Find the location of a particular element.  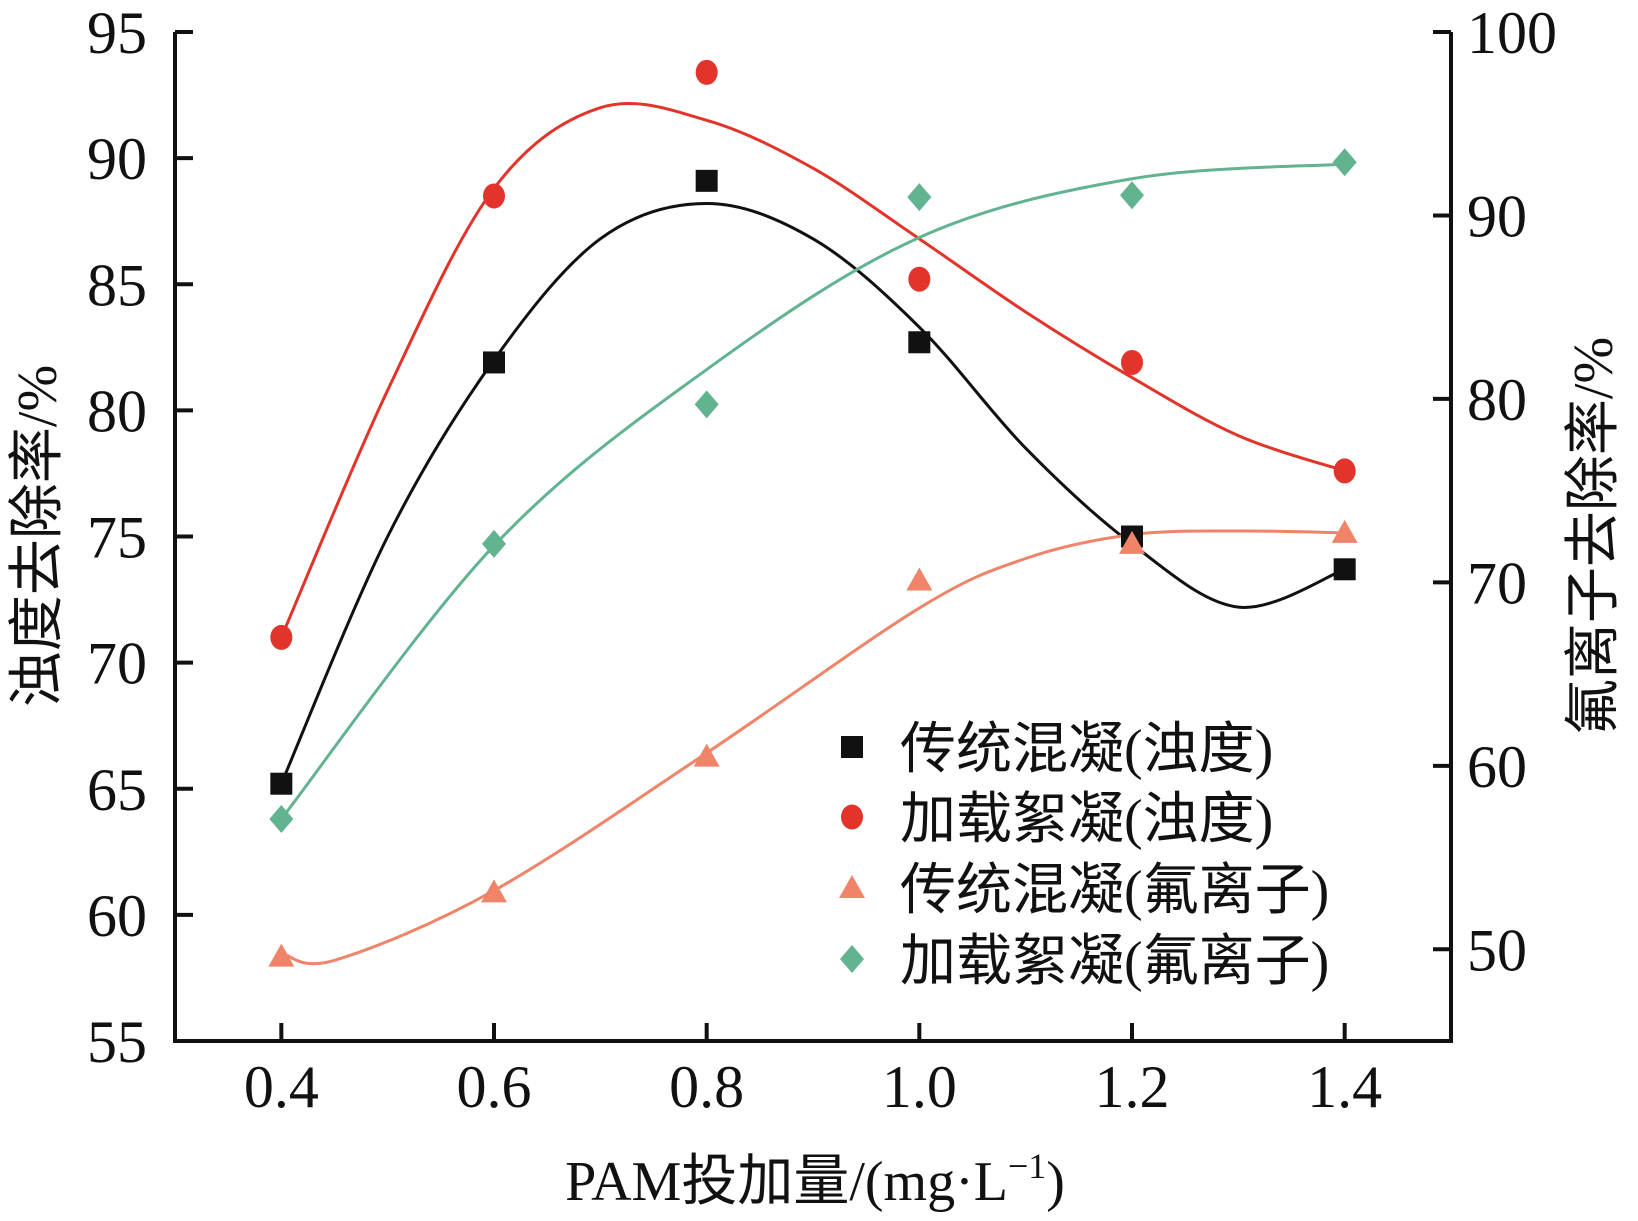

y-left-tick-label: 70 is located at coordinates (117, 664).